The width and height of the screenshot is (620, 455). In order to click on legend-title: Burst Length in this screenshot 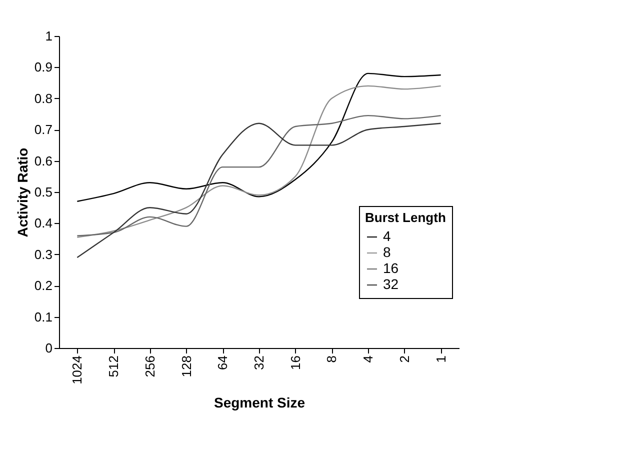, I will do `click(405, 217)`.